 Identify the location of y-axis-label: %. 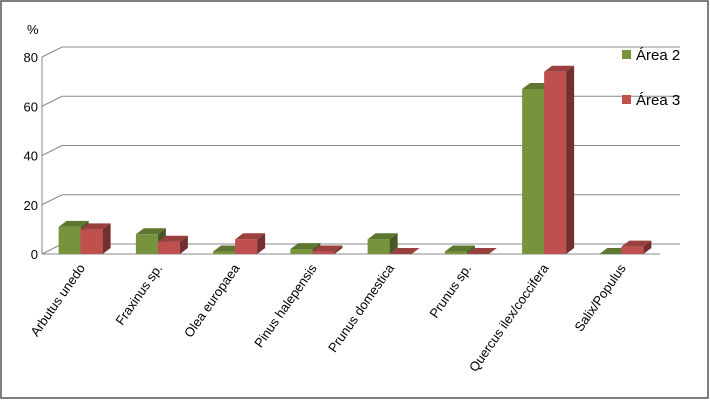
(33, 29).